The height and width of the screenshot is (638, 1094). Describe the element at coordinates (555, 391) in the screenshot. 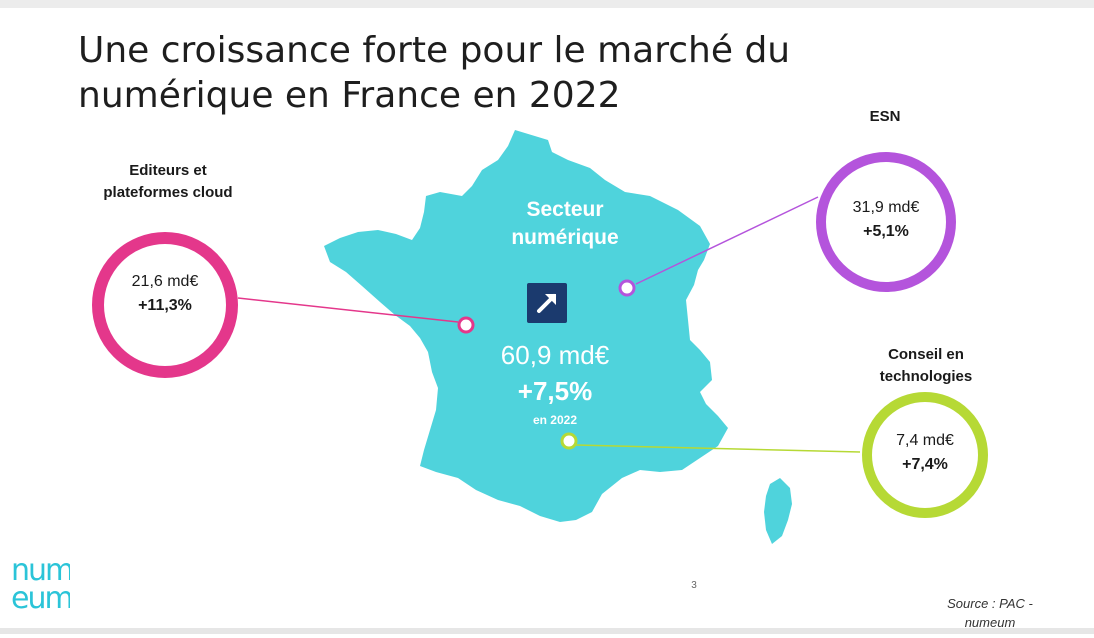

I see `sector-growth: +7,5%` at that location.